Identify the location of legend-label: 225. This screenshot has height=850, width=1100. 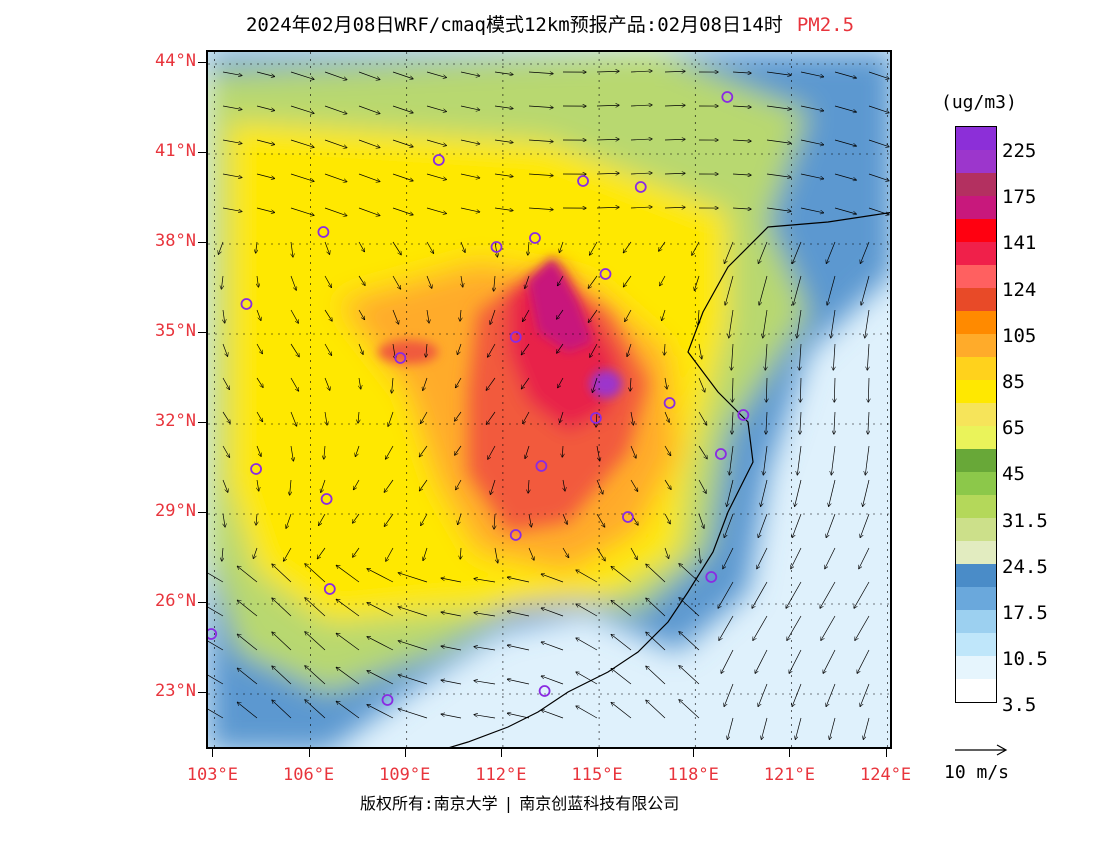
(1019, 151).